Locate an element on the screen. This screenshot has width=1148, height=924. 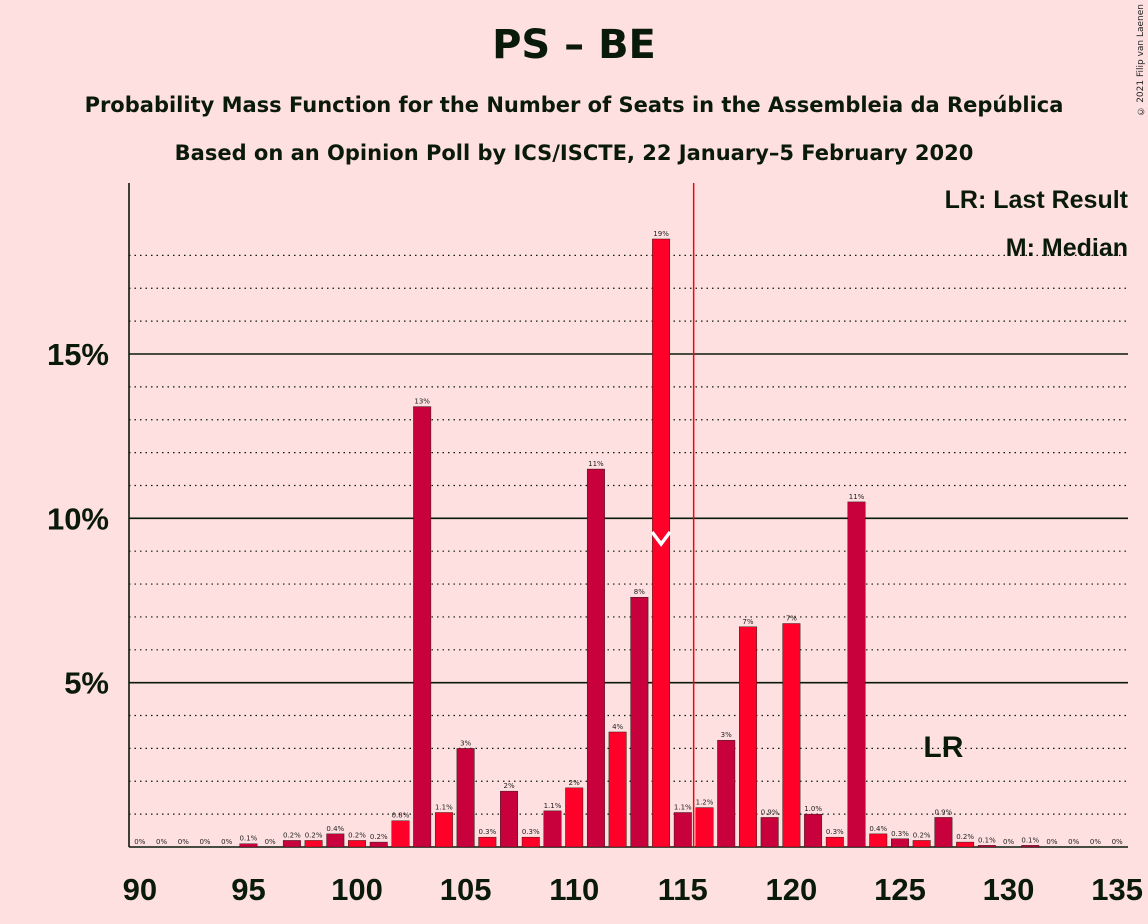
median-marker is located at coordinates (661, 538).